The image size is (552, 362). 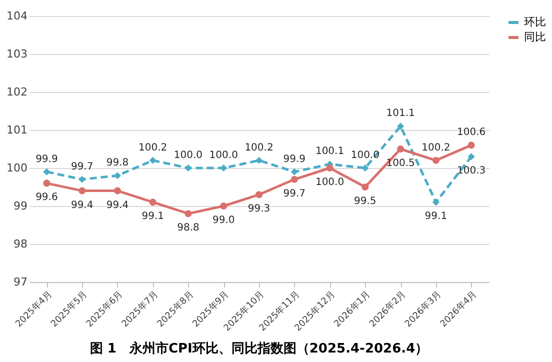 What do you see at coordinates (17, 92) in the screenshot?
I see `y-tick-label: 102` at bounding box center [17, 92].